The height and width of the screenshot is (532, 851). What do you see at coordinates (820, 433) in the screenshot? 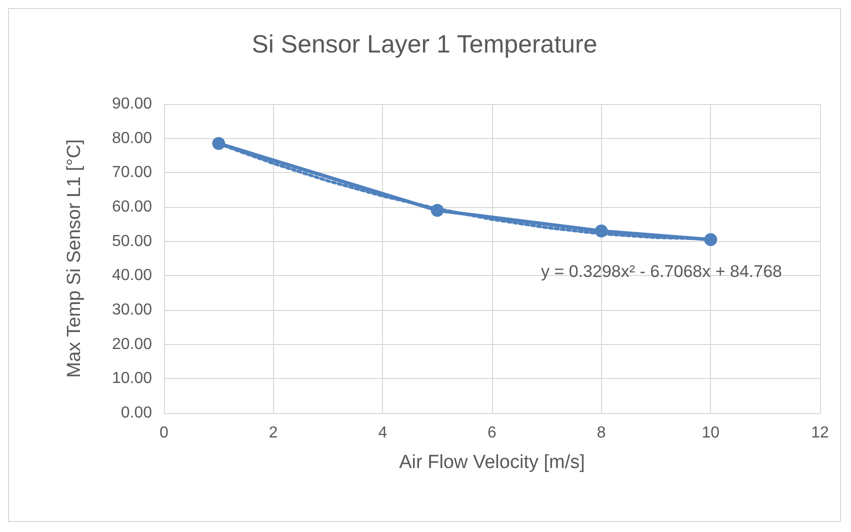
I see `x-tick-label: 12` at bounding box center [820, 433].